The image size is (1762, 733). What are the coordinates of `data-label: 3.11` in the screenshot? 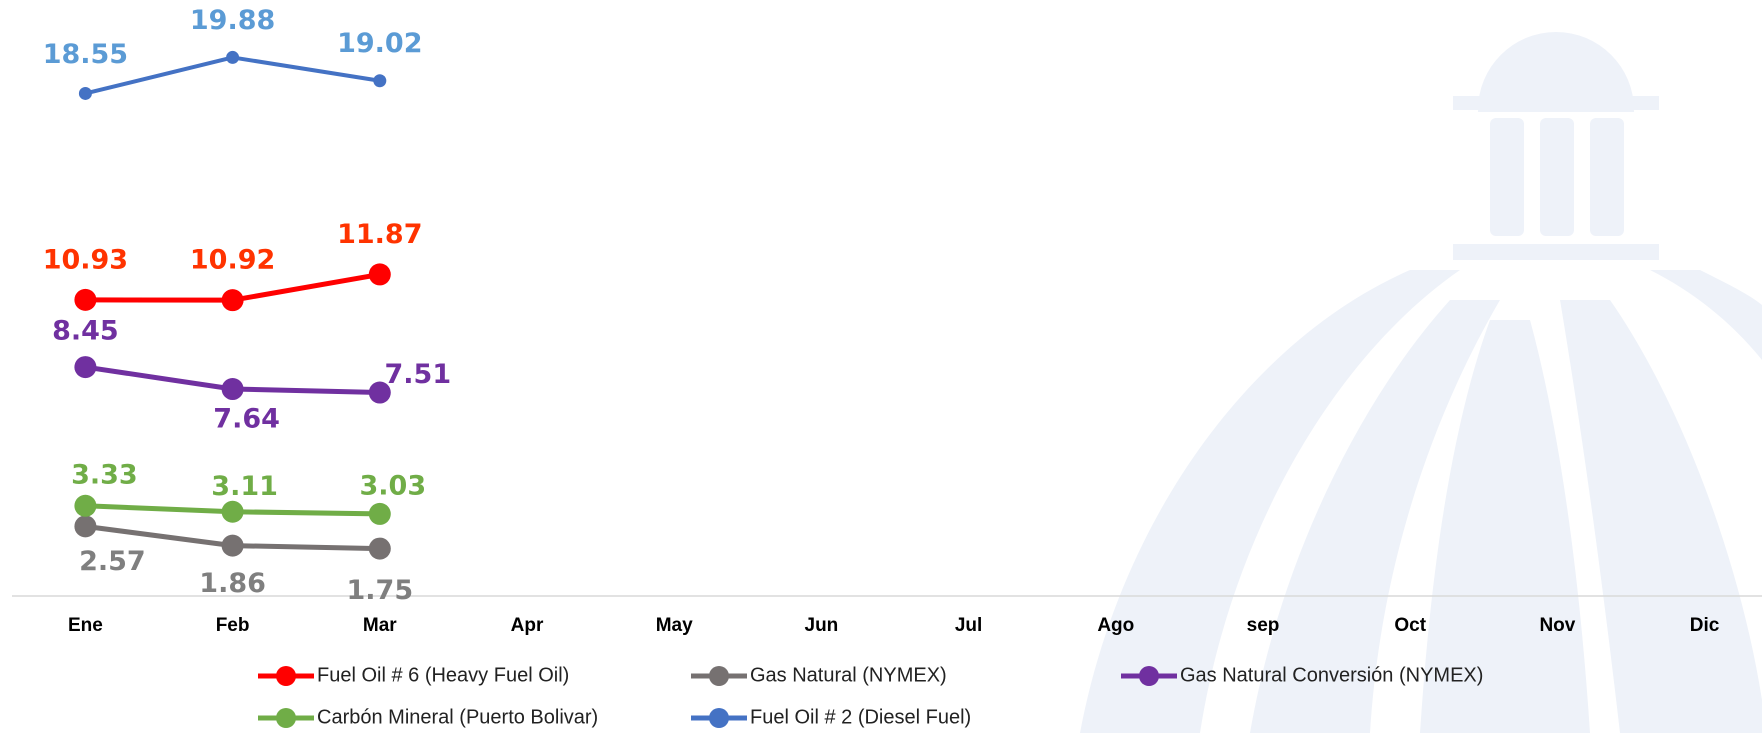 It's located at (244, 486).